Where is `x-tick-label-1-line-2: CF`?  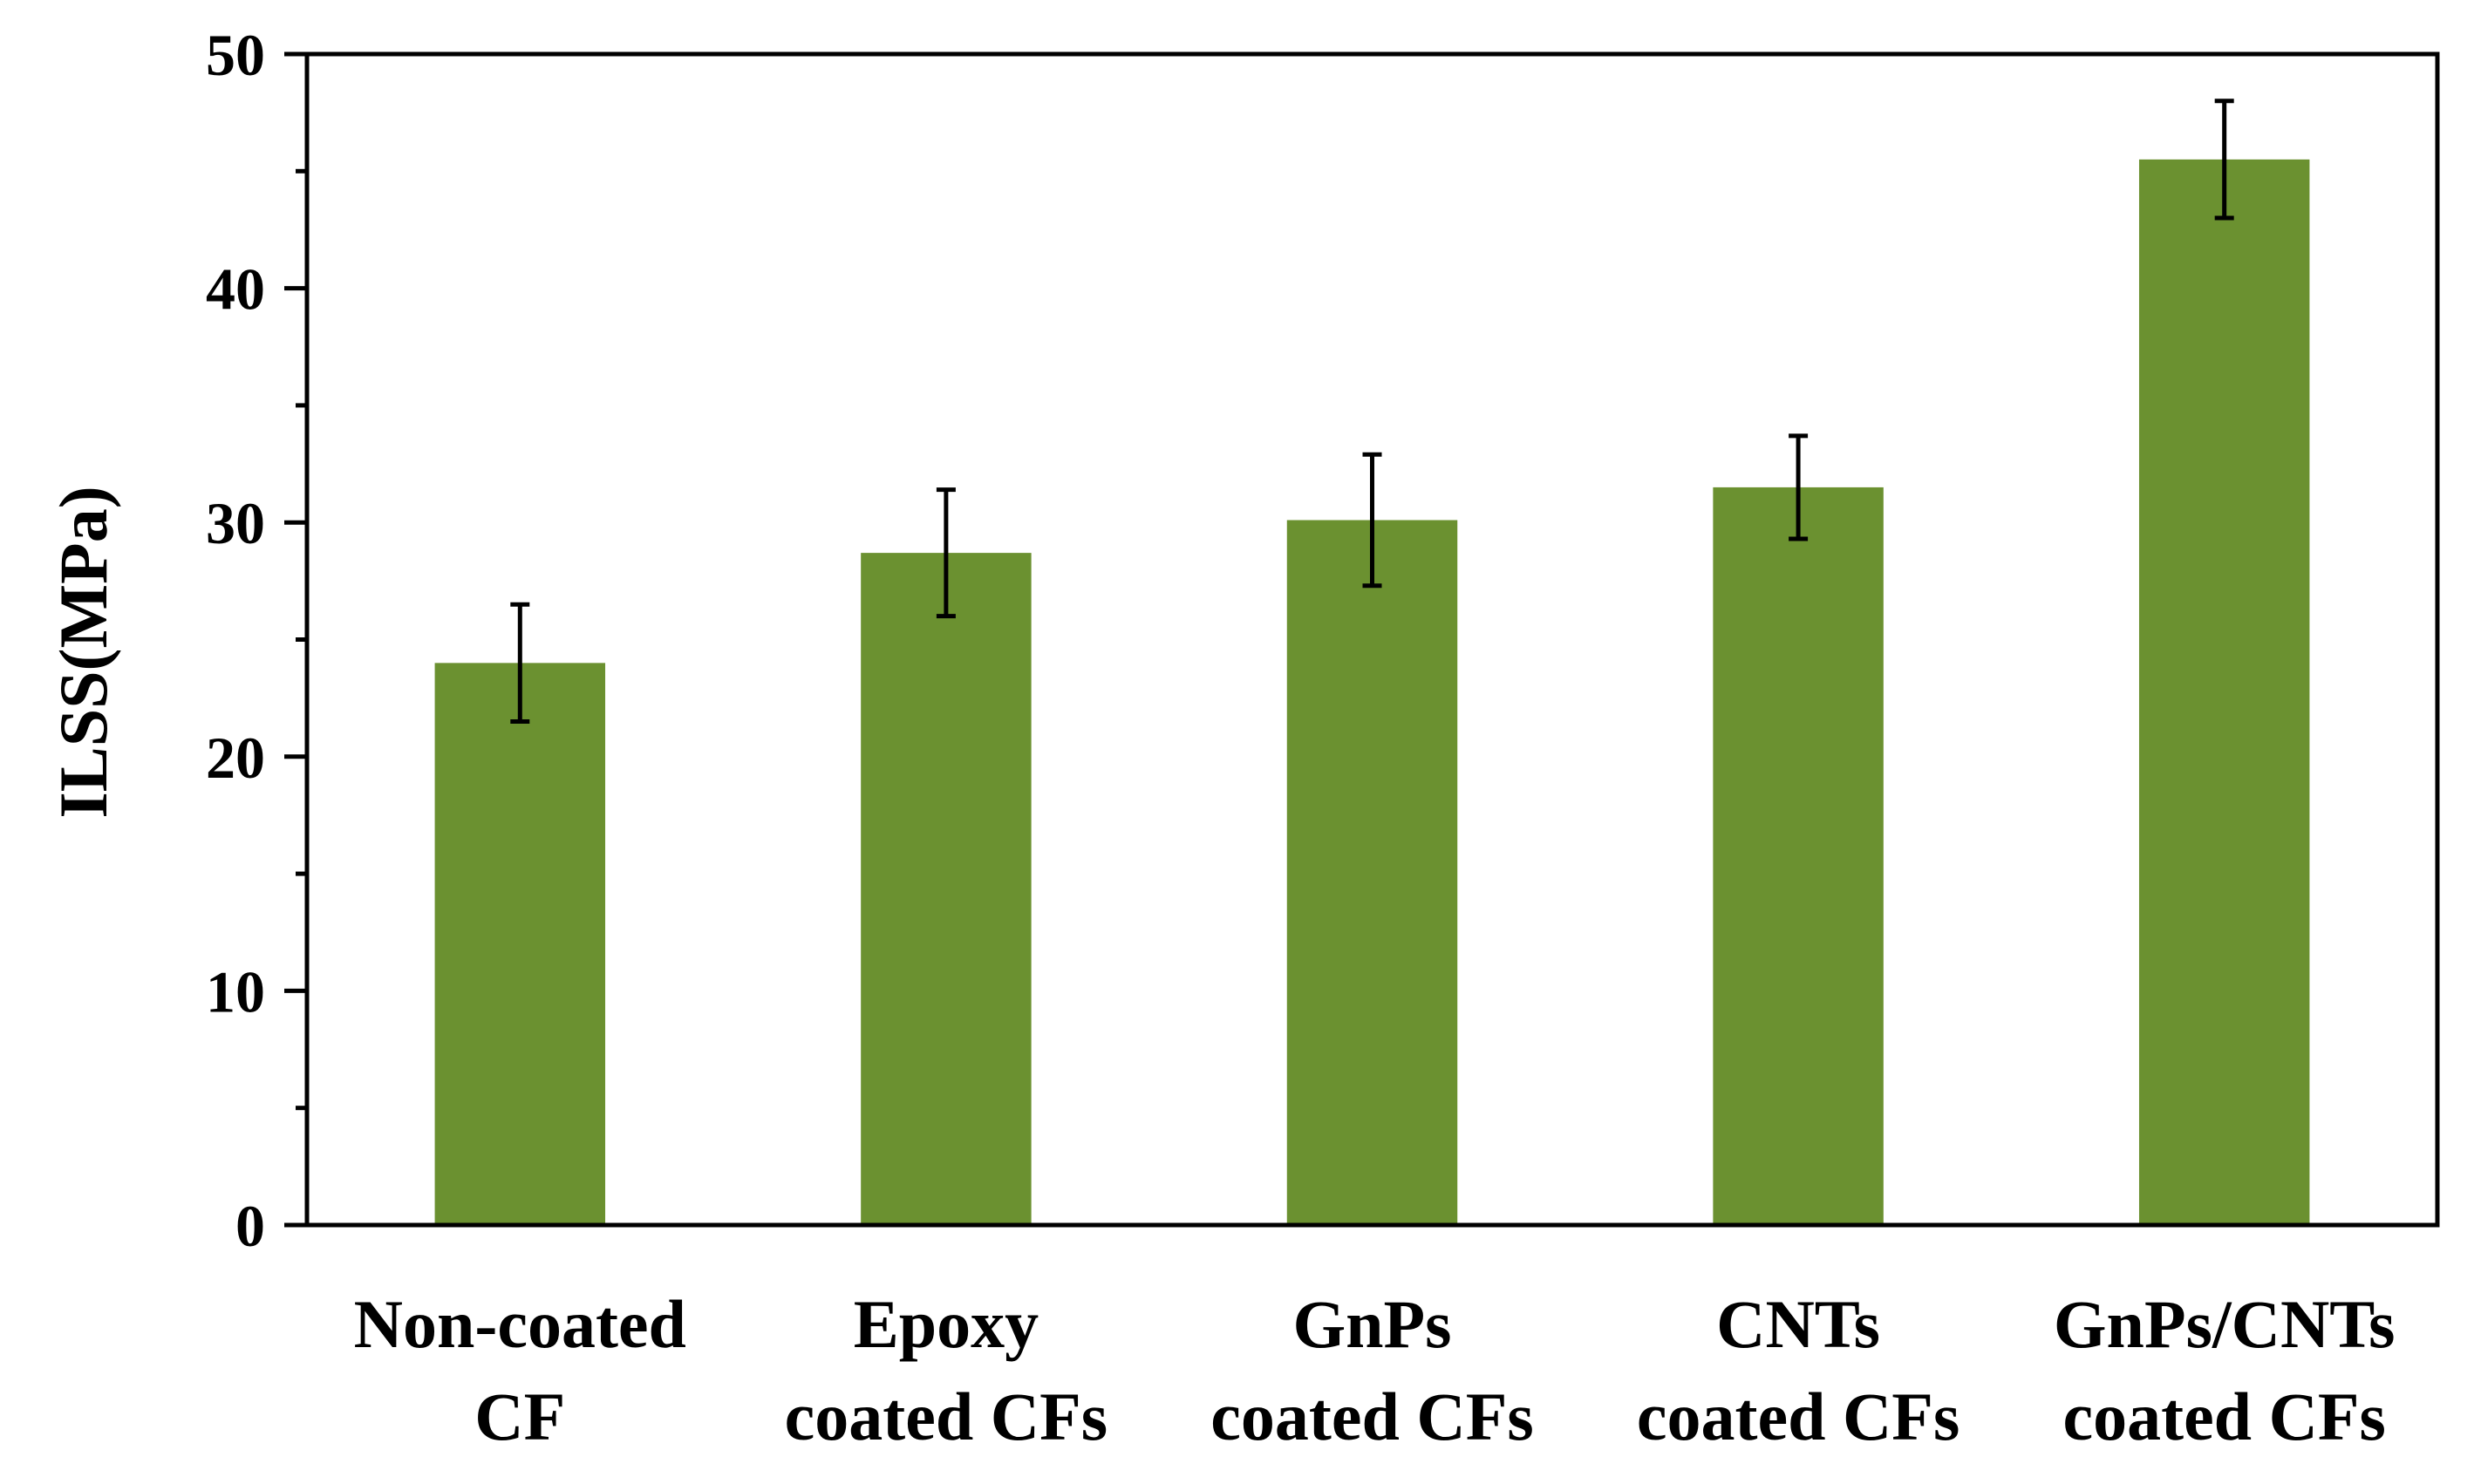
x-tick-label-1-line-2: CF is located at coordinates (519, 1416).